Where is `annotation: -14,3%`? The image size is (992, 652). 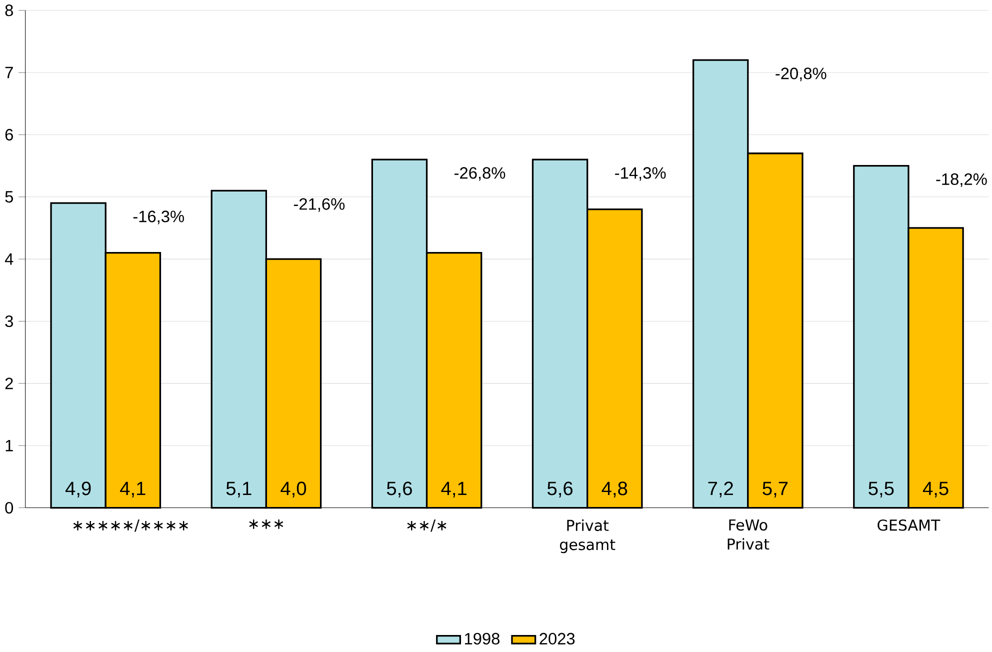 annotation: -14,3% is located at coordinates (640, 174).